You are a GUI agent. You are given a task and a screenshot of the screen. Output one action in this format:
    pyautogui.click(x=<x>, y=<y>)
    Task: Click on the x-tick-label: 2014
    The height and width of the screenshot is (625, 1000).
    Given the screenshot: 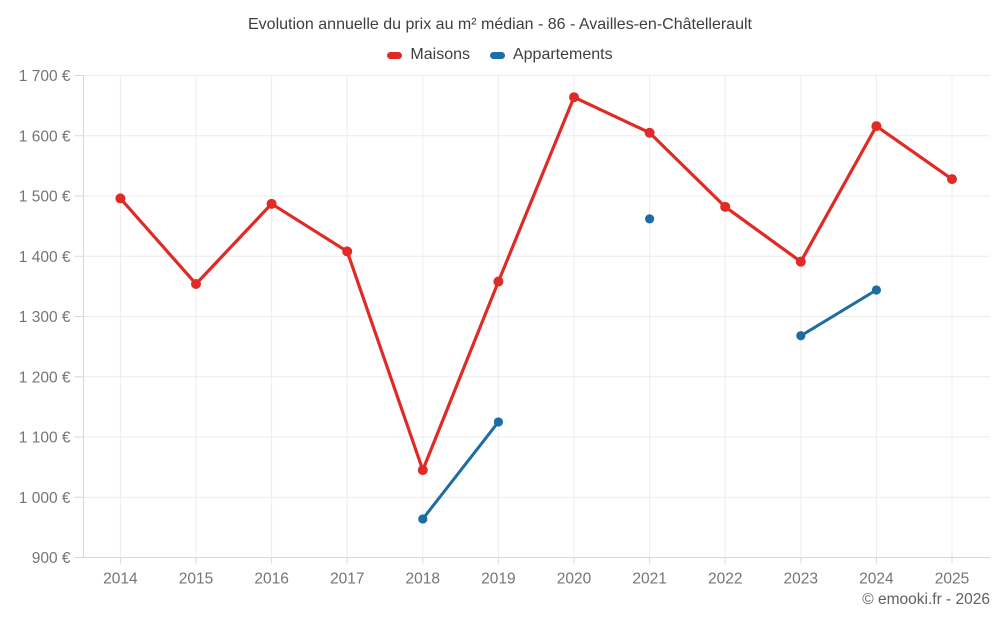 What is the action you would take?
    pyautogui.click(x=120, y=579)
    